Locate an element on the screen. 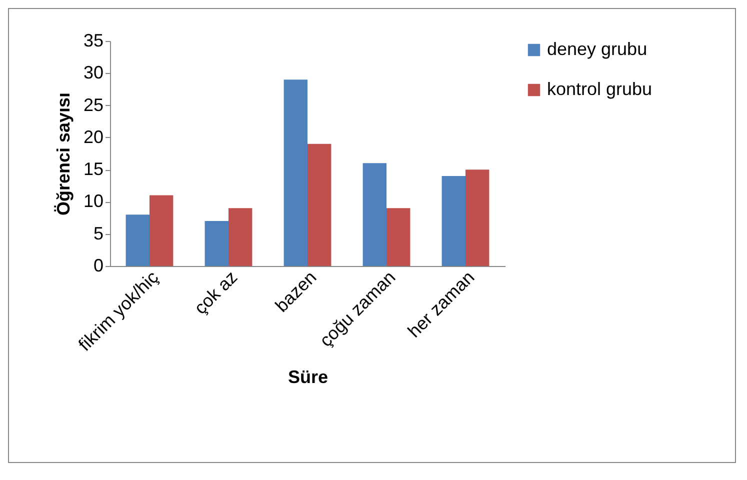 Image resolution: width=747 pixels, height=480 pixels. legend-label: kontrol grubu is located at coordinates (599, 89).